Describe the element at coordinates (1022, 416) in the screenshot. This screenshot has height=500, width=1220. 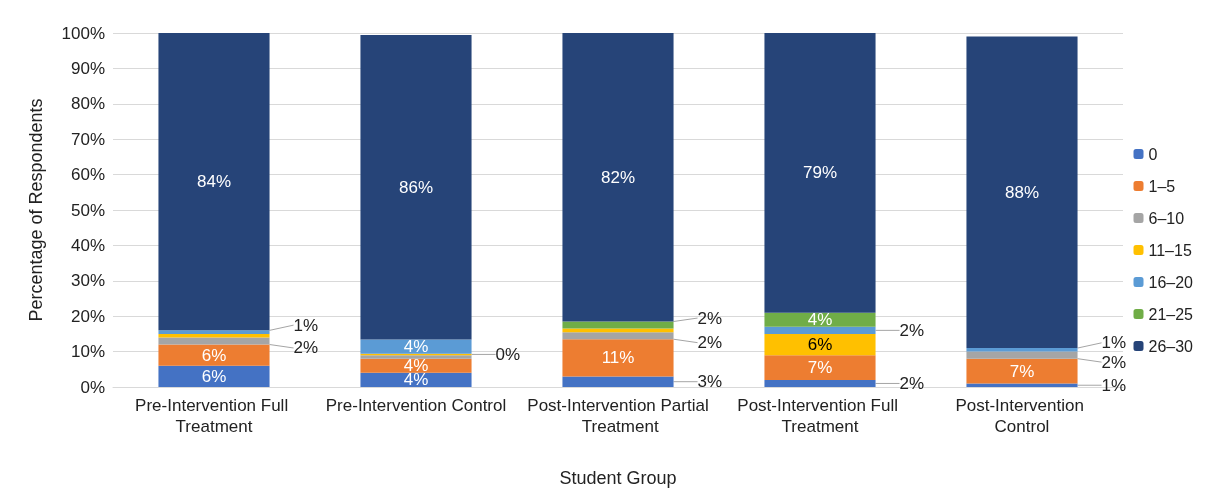
I see `x-tick-label: Post-Intervention Control` at that location.